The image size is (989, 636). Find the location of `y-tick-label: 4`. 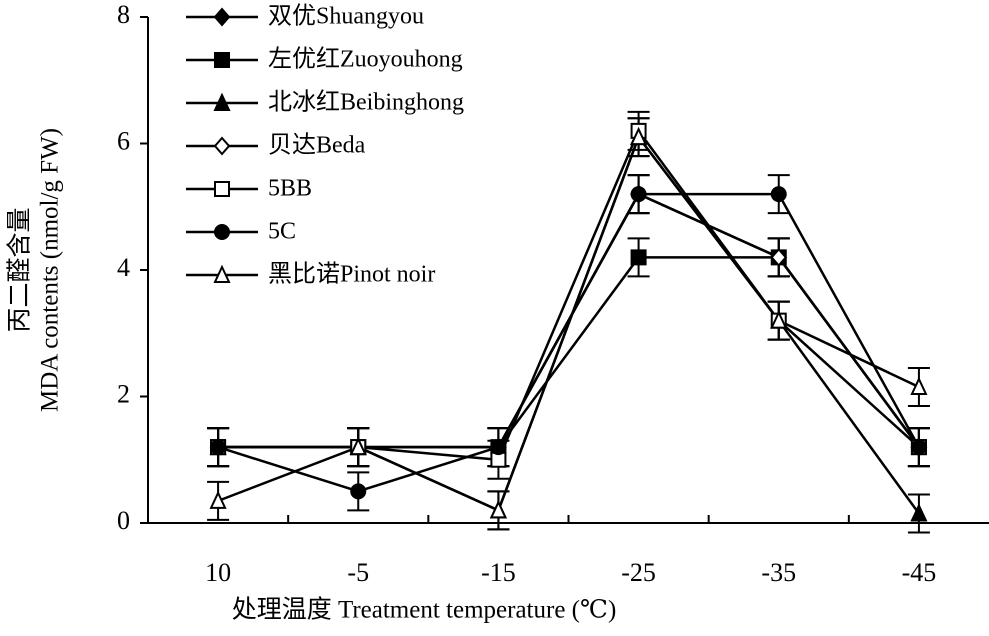

y-tick-label: 4 is located at coordinates (123, 267).